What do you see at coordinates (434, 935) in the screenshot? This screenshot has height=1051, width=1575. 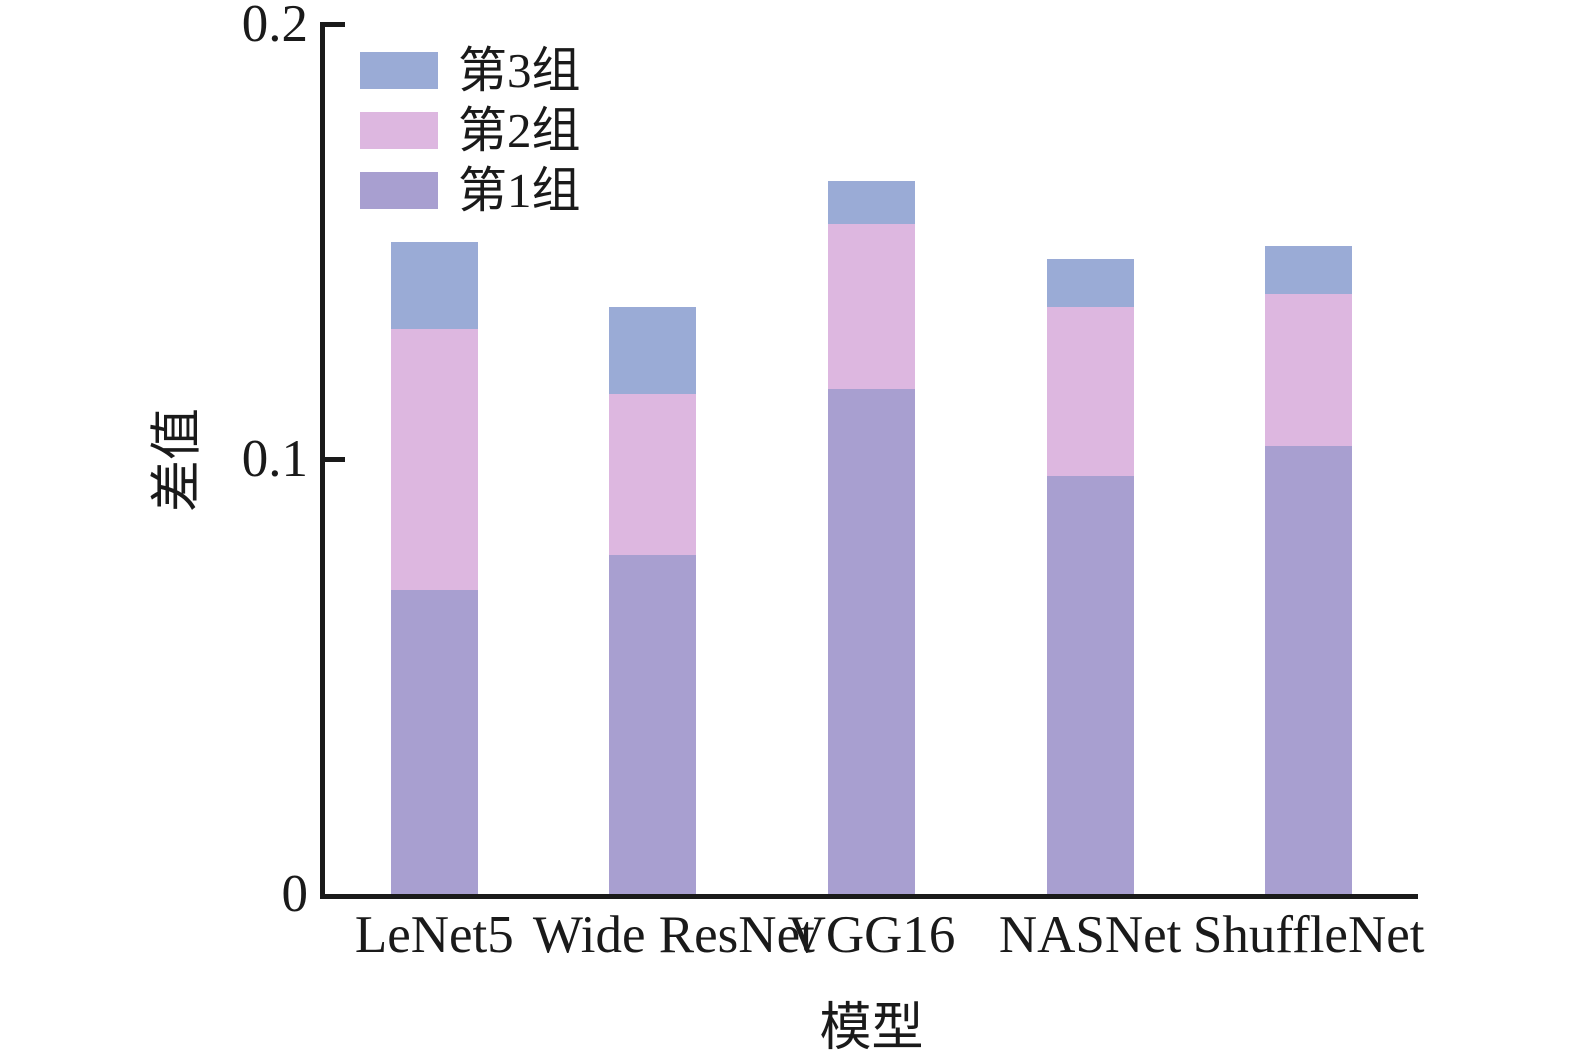 I see `x-tick-label: LeNet5` at bounding box center [434, 935].